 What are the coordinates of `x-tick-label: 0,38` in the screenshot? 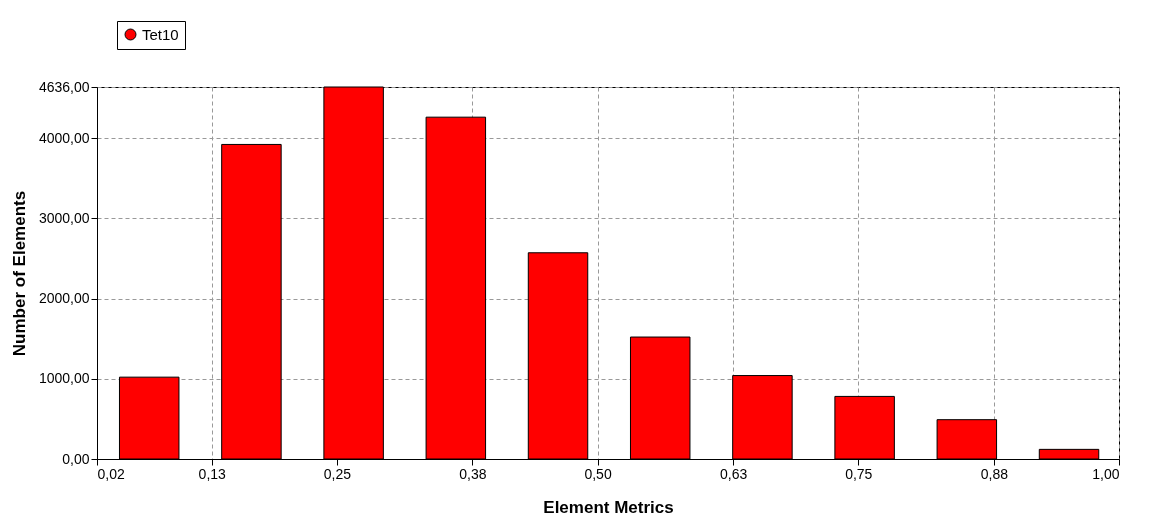 It's located at (473, 473).